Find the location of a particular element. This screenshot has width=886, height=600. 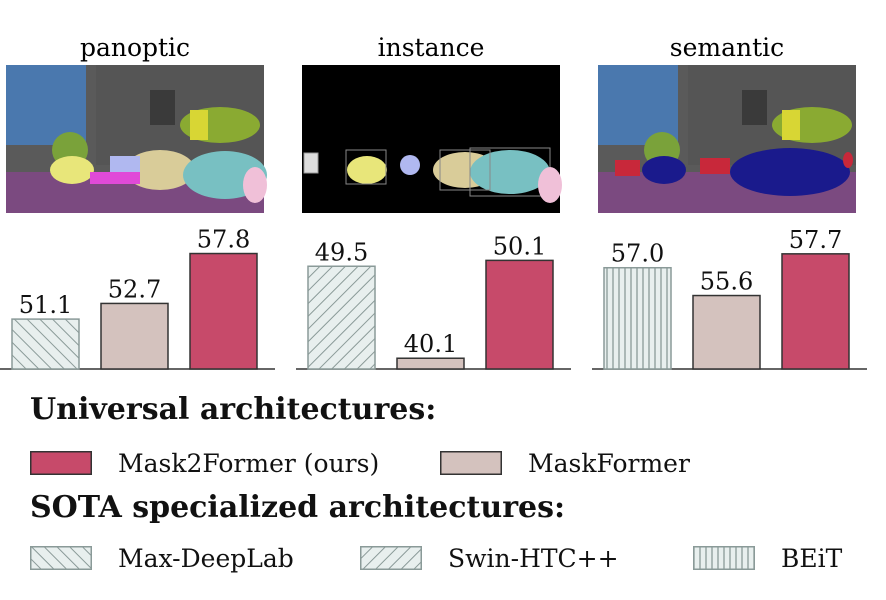

legend-label-maskformer: MaskFormer is located at coordinates (609, 463).